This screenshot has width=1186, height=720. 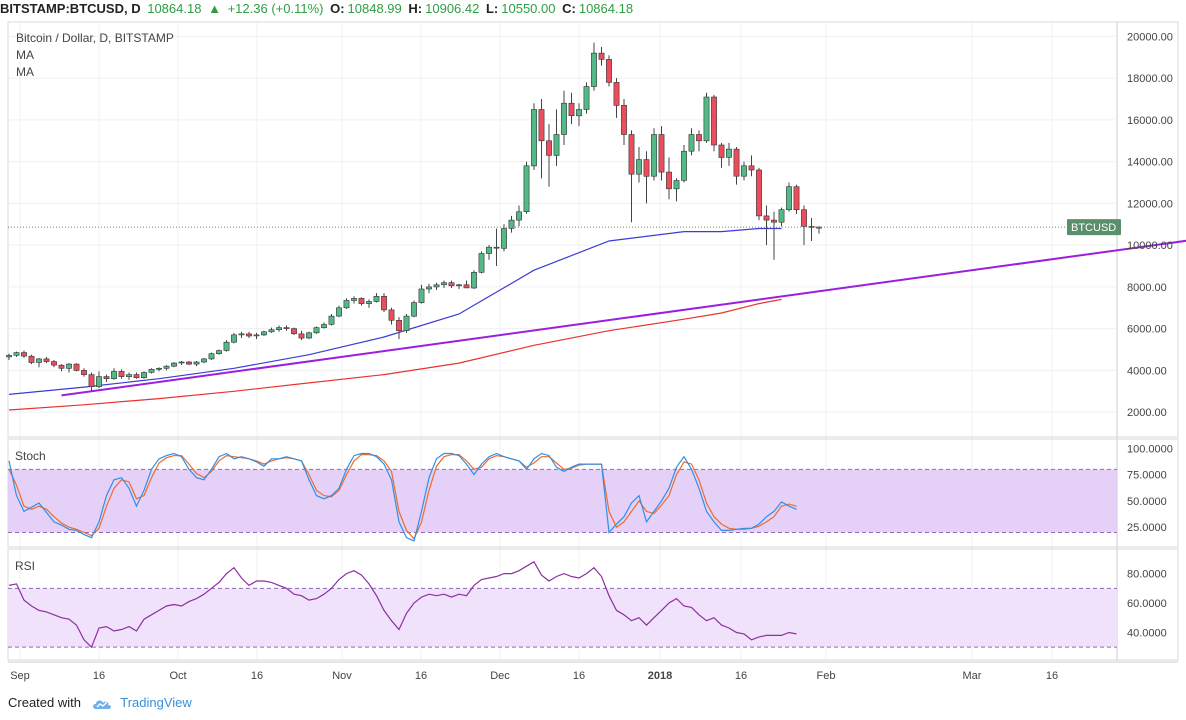 What do you see at coordinates (1150, 449) in the screenshot?
I see `stoch-tick-label: 100.0000` at bounding box center [1150, 449].